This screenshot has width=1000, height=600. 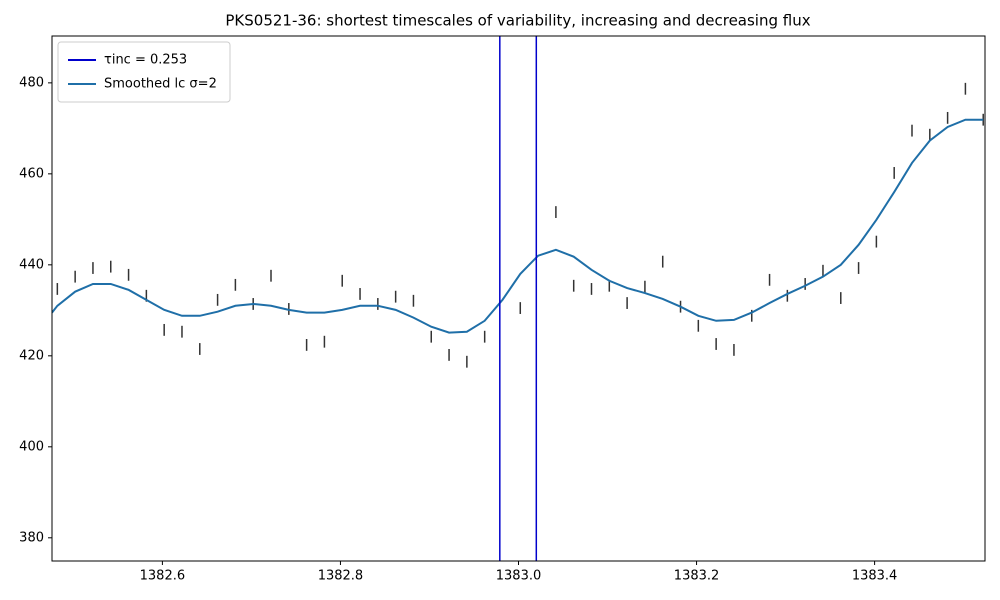 I want to click on legend-label: Smoothed lc σ=2, so click(x=160, y=84).